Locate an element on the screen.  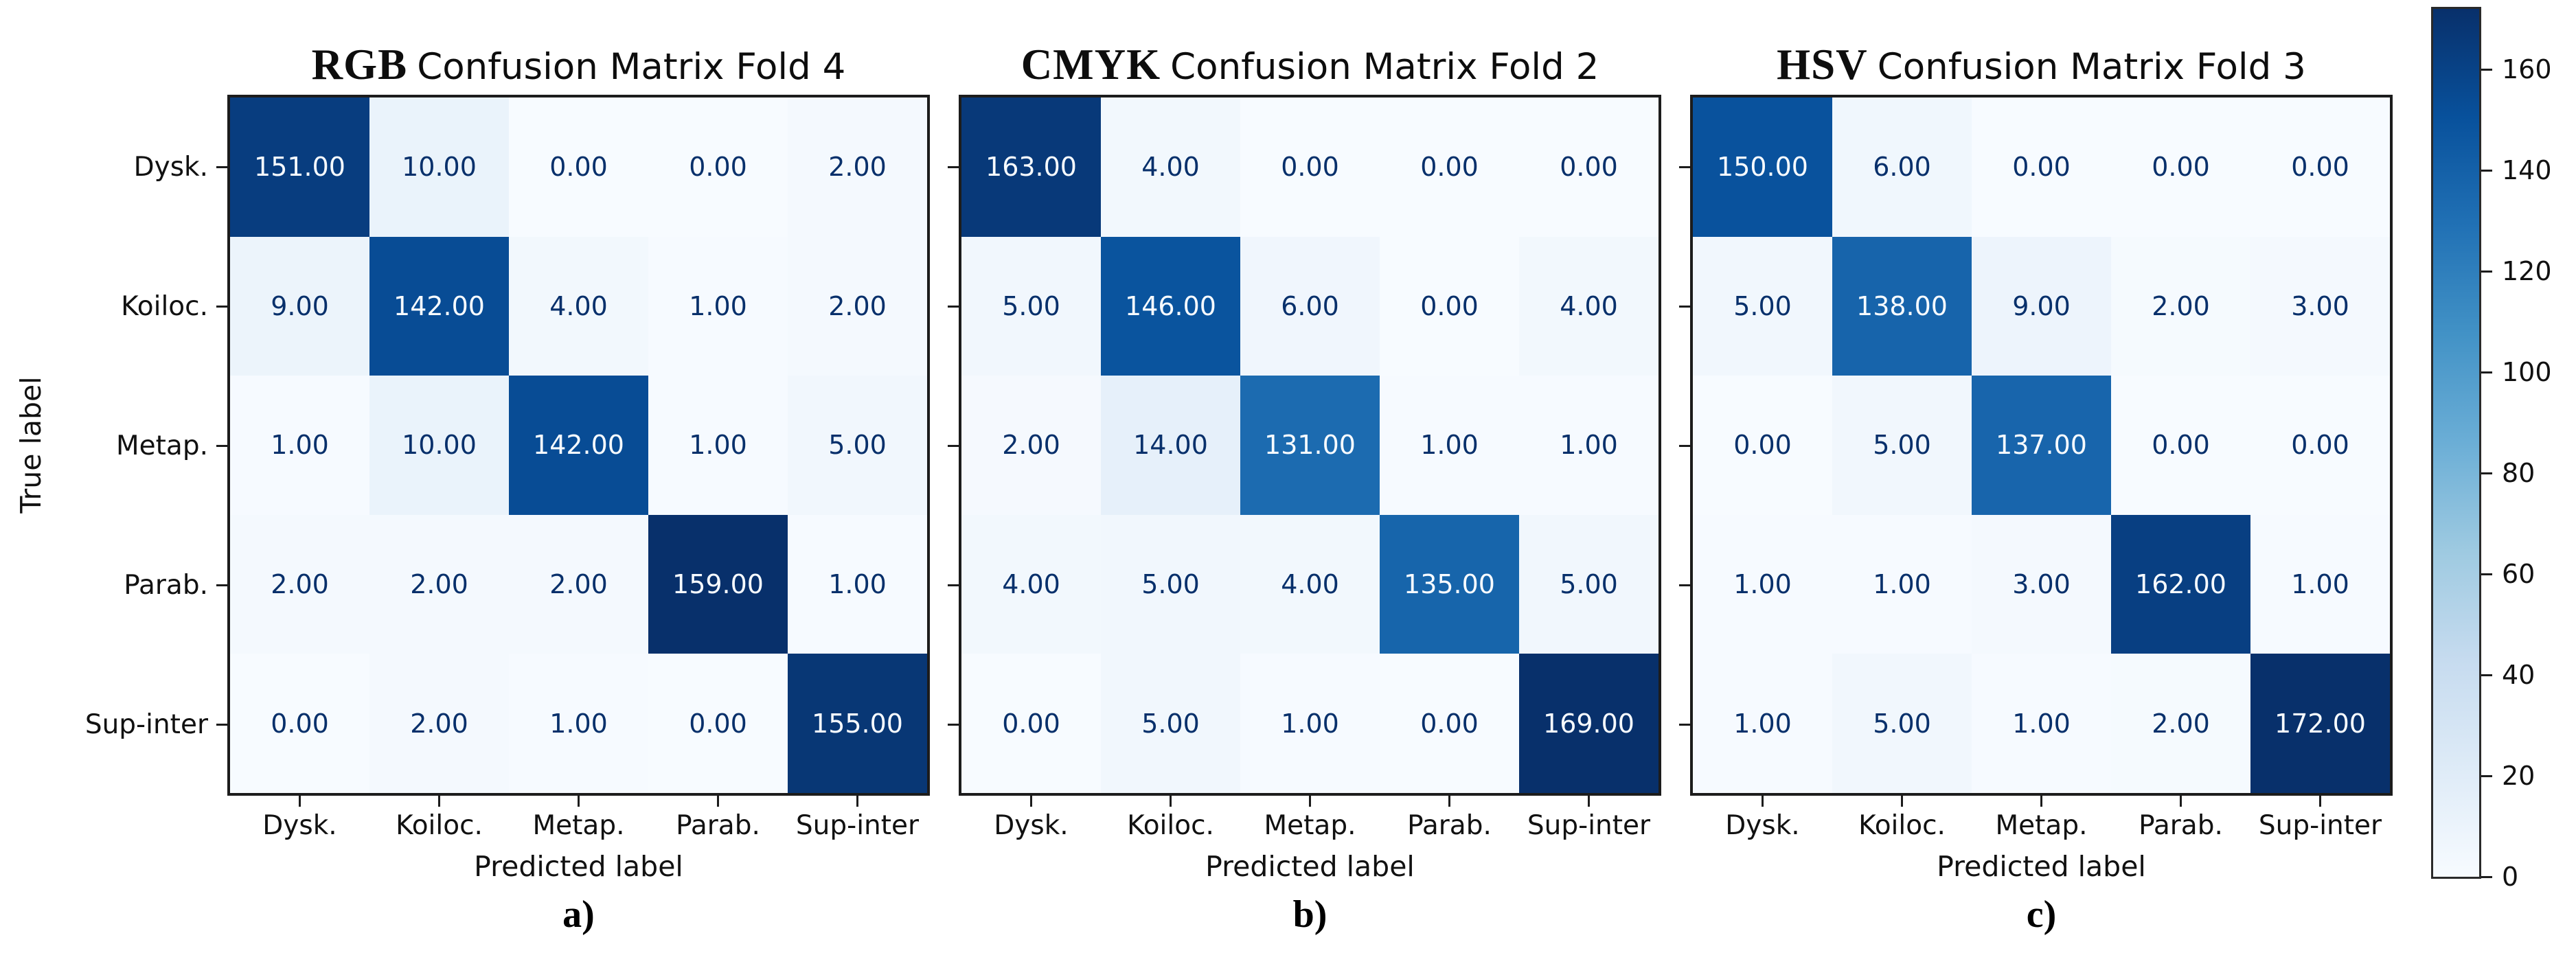
matrix-cell: 131.00 is located at coordinates (1310, 445).